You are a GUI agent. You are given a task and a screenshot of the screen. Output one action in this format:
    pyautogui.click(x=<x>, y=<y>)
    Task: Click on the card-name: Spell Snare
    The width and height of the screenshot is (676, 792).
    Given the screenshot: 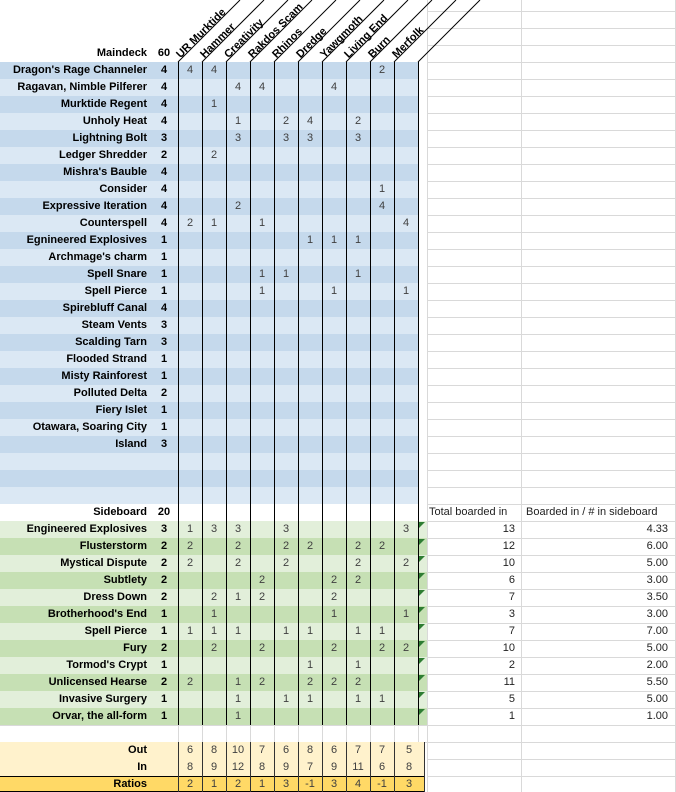 What is the action you would take?
    pyautogui.click(x=117, y=274)
    